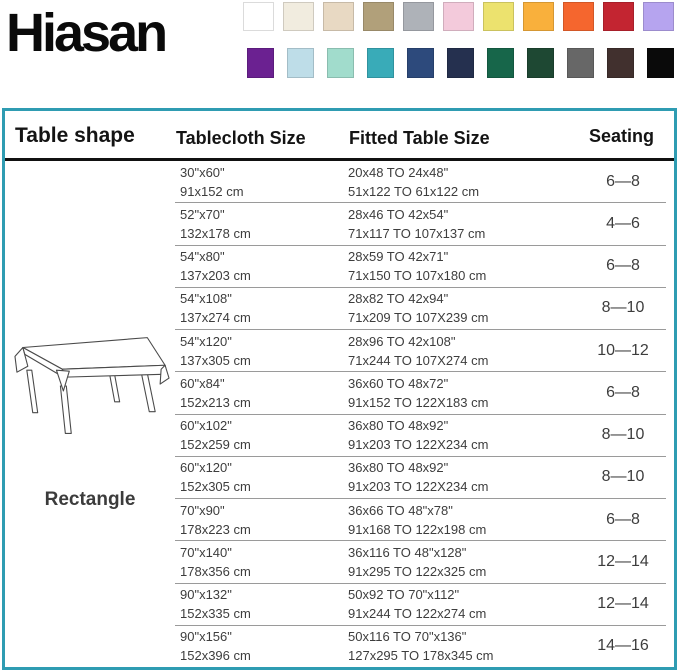 This screenshot has width=679, height=672. I want to click on color-swatch-pink, so click(458, 16).